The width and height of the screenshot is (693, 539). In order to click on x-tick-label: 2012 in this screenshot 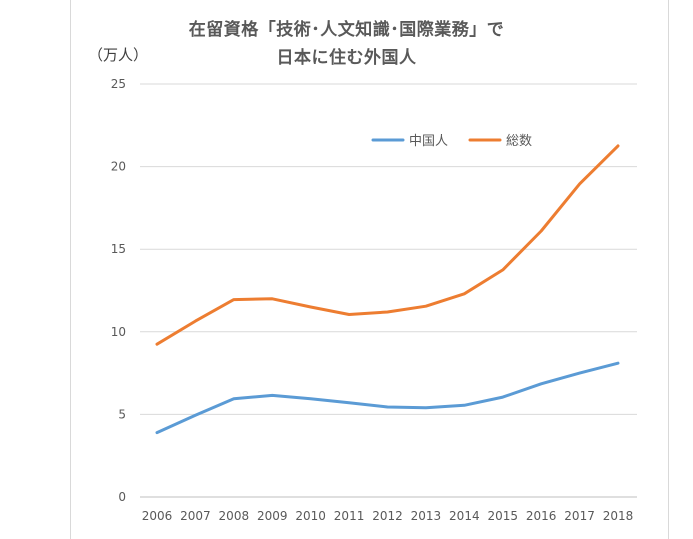, I will do `click(387, 516)`.